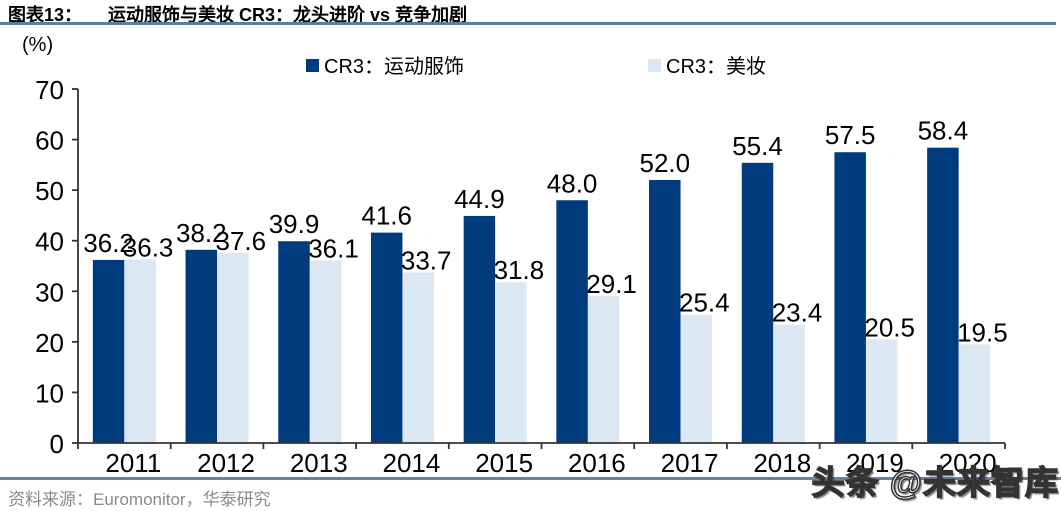 Image resolution: width=1061 pixels, height=511 pixels. I want to click on value-label-beauty-2012: 37.6, so click(240, 241).